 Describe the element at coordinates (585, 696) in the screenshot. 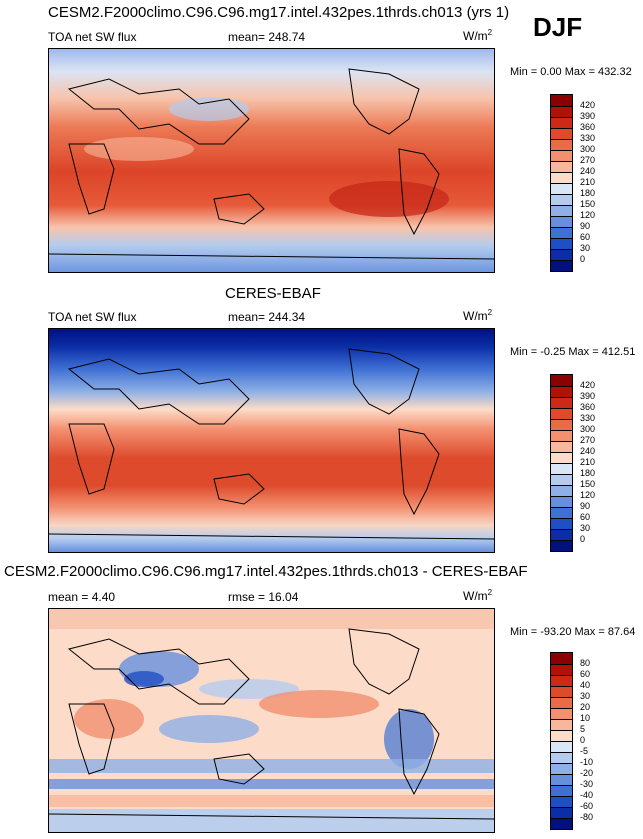

I see `panel-3-tick: 30` at that location.